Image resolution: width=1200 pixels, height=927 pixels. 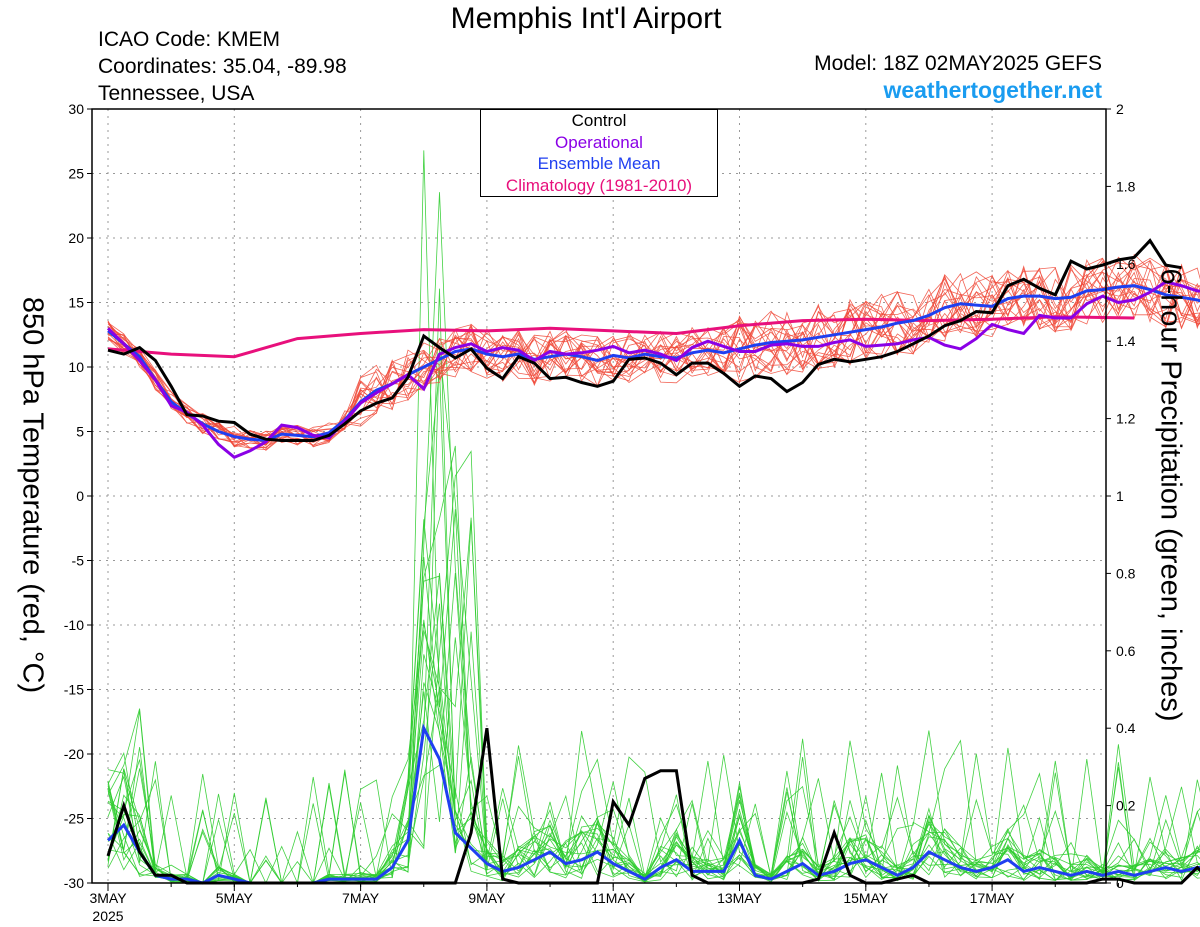 I want to click on y2-tick-label: 1.2, so click(x=1126, y=419).